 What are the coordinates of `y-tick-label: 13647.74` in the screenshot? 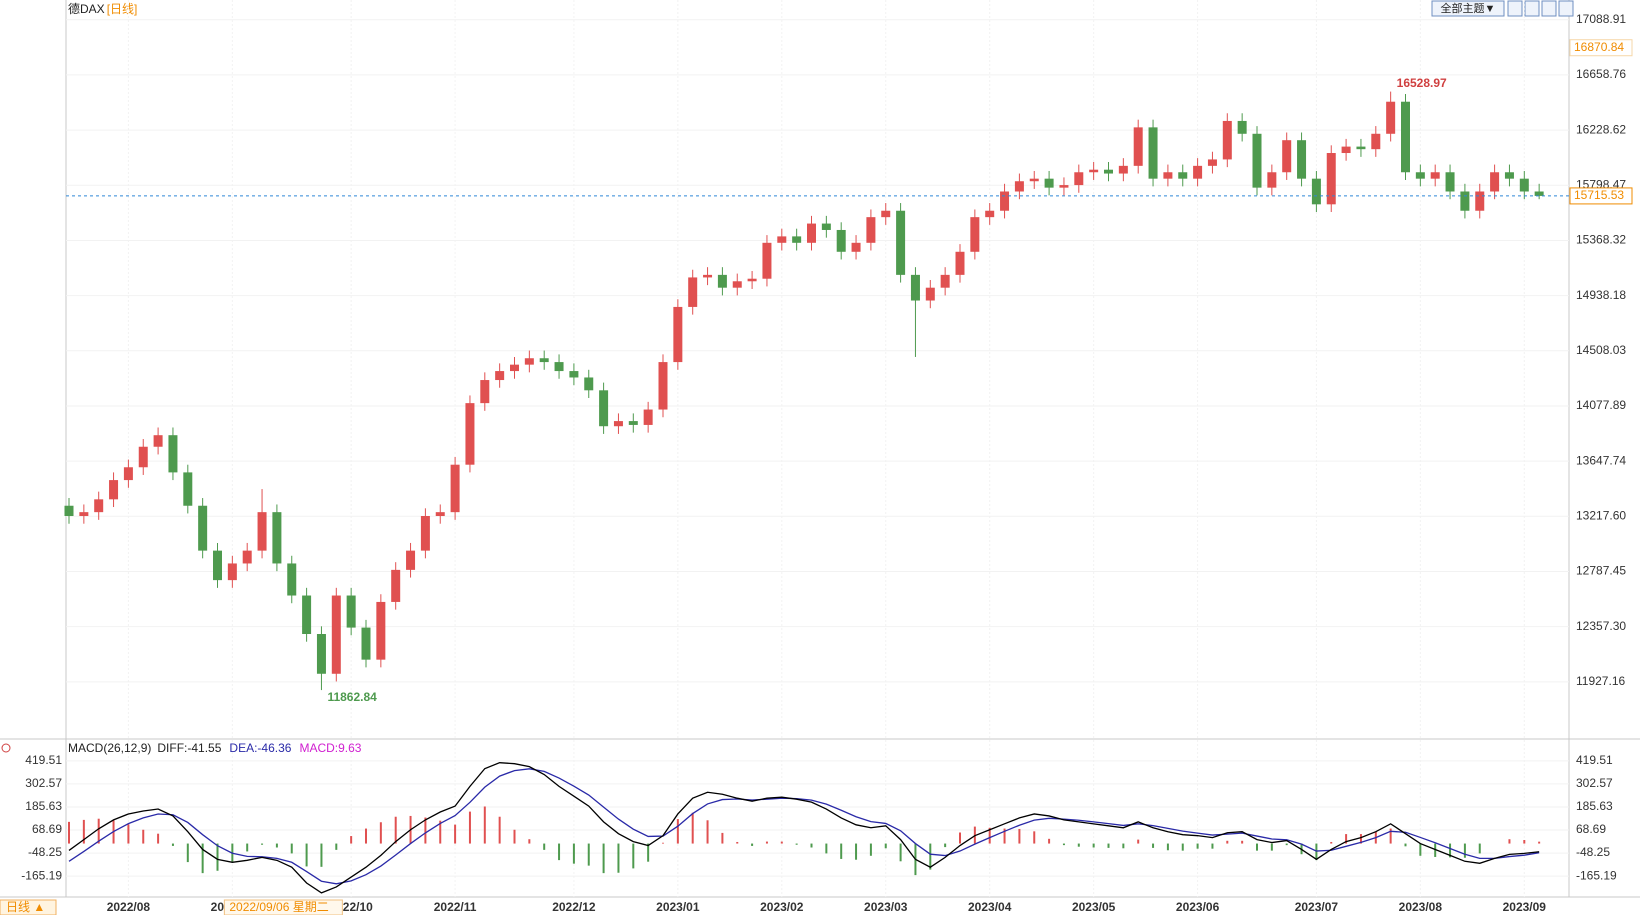 It's located at (1601, 460).